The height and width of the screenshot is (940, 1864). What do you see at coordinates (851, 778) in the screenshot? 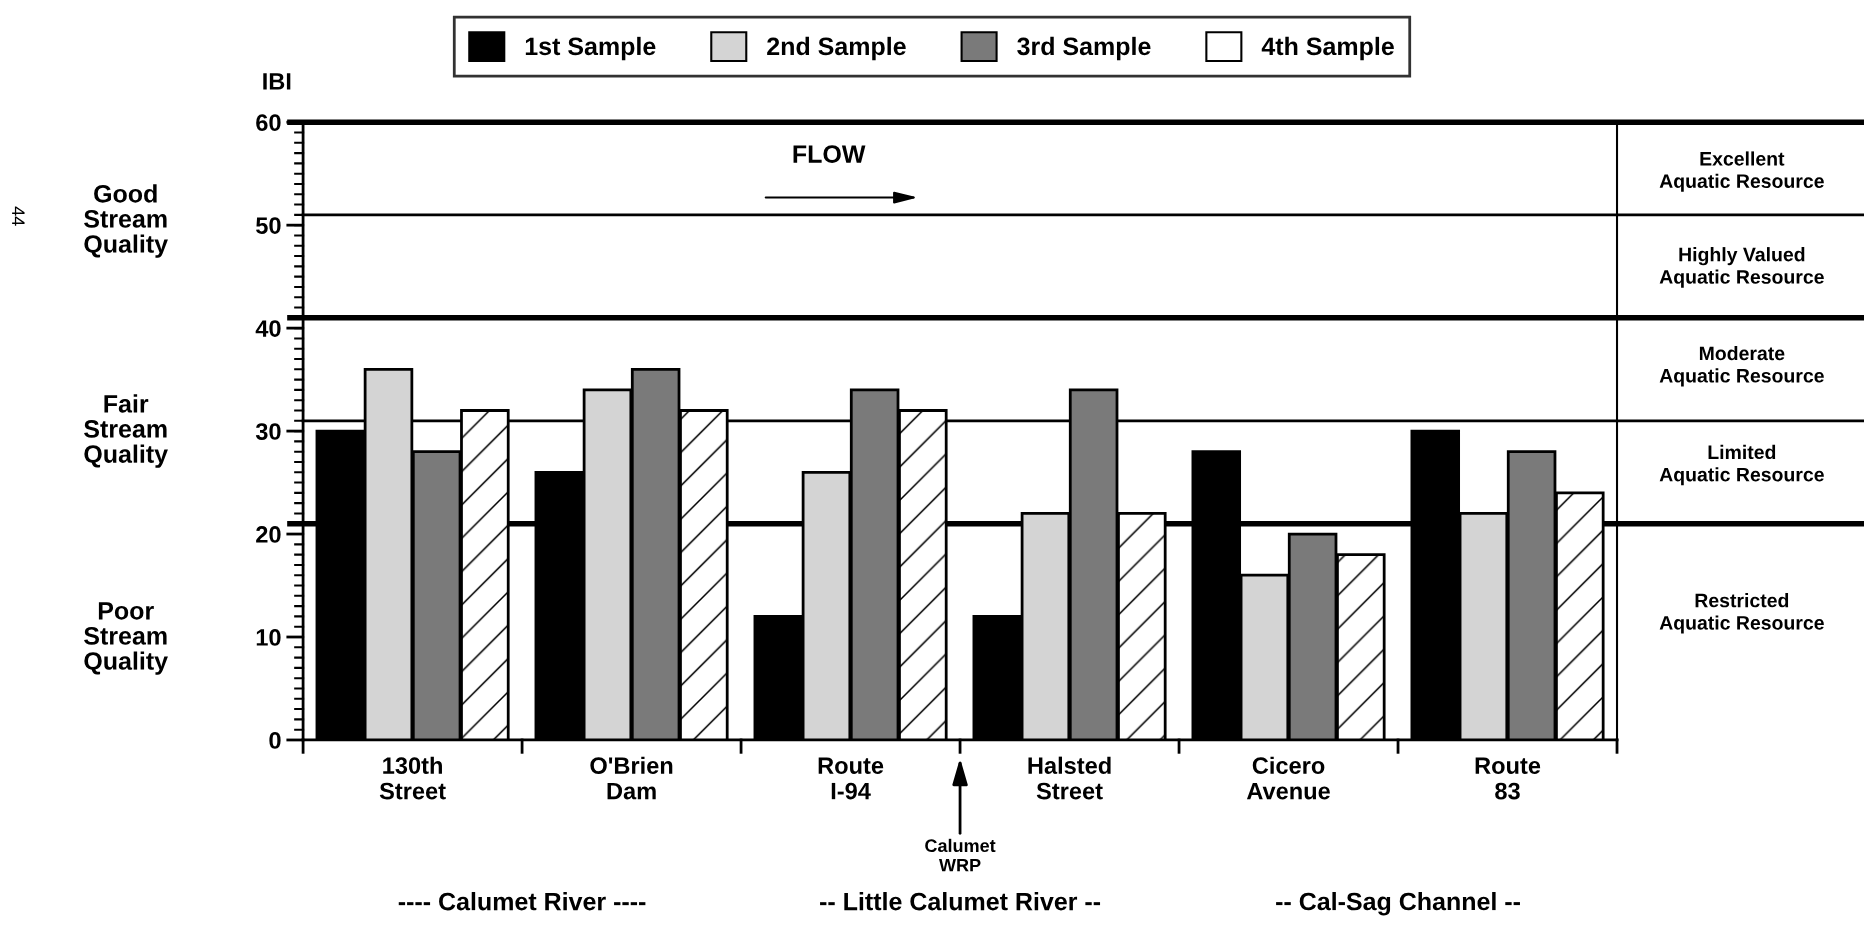
I see `x-tick-label: Route I-94` at bounding box center [851, 778].